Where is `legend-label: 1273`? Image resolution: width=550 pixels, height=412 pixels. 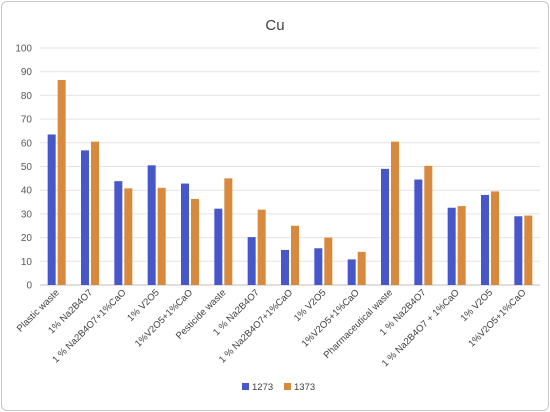 legend-label: 1273 is located at coordinates (262, 387).